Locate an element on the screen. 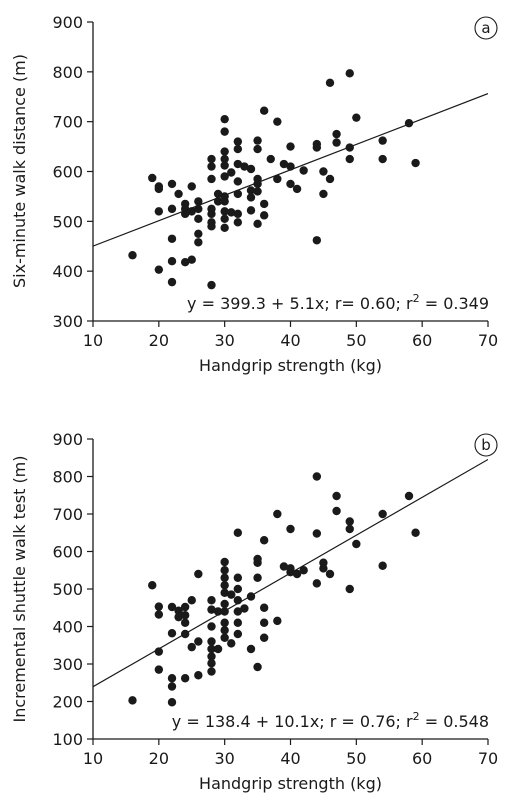 The image size is (523, 810). x-tick-label: 50 is located at coordinates (356, 758).